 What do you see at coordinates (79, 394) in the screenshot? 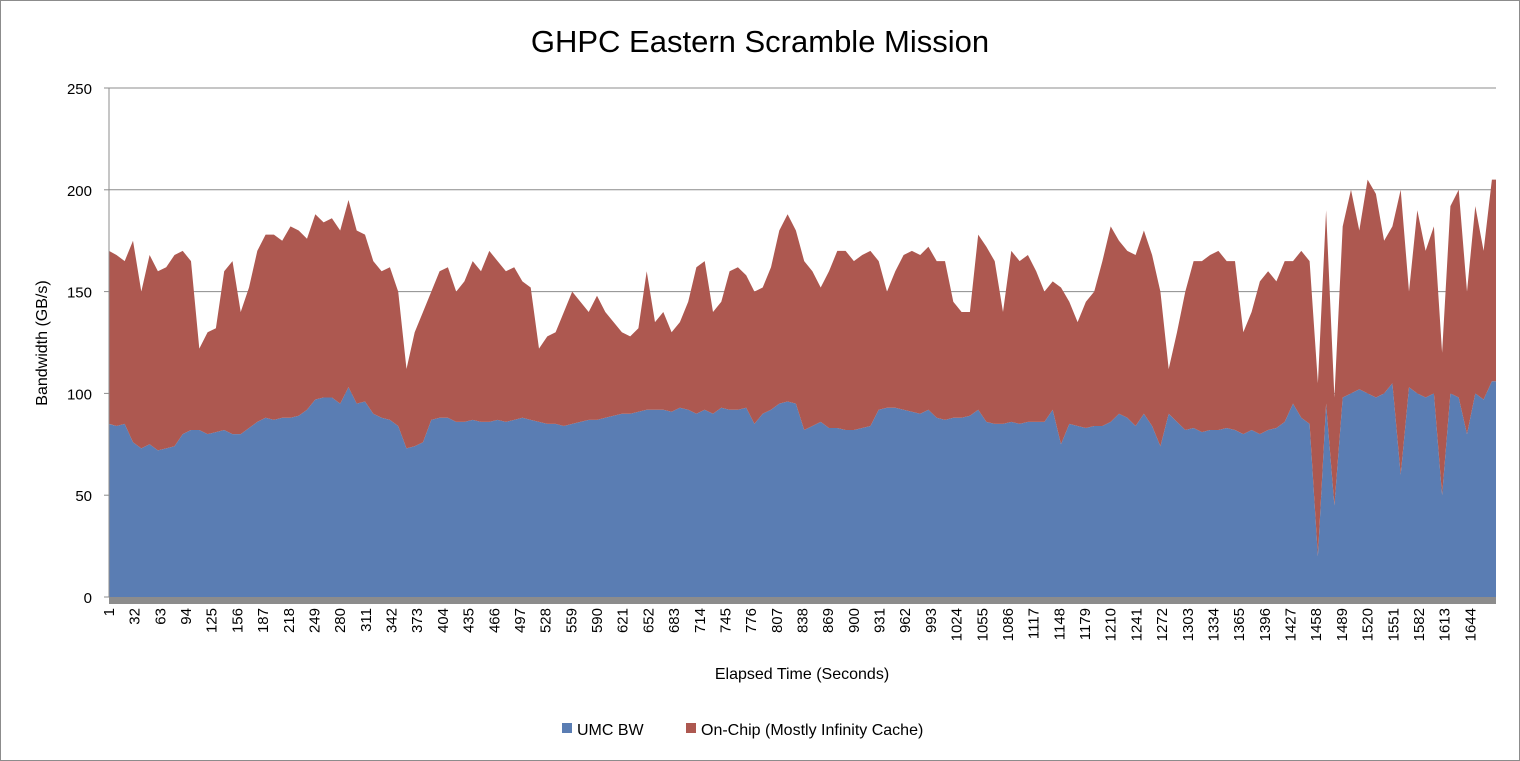
I see `y-tick-label: 100` at bounding box center [79, 394].